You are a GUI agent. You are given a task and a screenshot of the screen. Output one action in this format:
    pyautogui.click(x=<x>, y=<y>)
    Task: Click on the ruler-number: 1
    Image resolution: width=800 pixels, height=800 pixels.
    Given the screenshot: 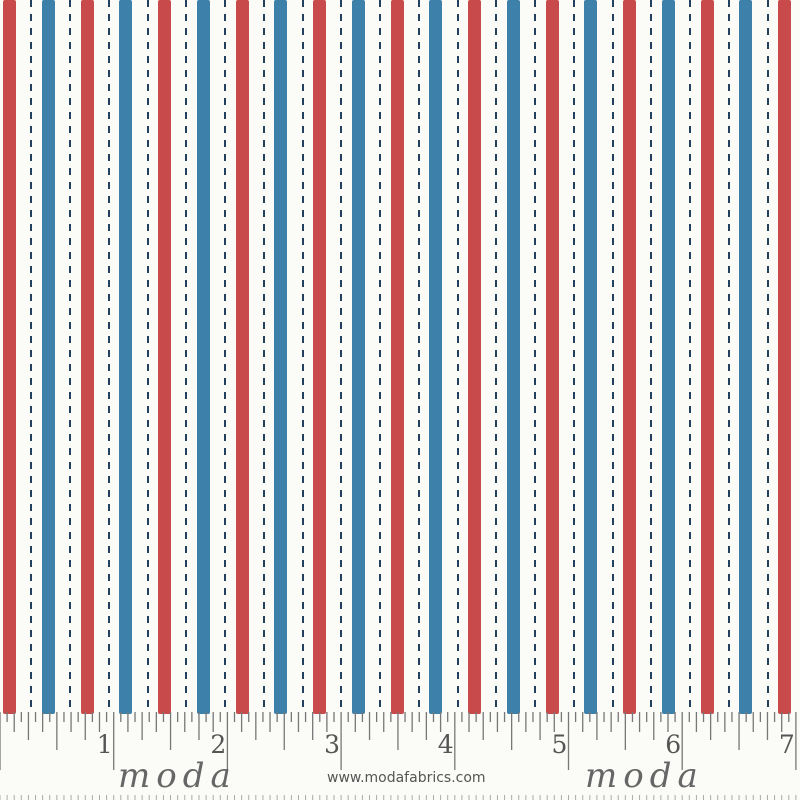 What is the action you would take?
    pyautogui.click(x=104, y=744)
    